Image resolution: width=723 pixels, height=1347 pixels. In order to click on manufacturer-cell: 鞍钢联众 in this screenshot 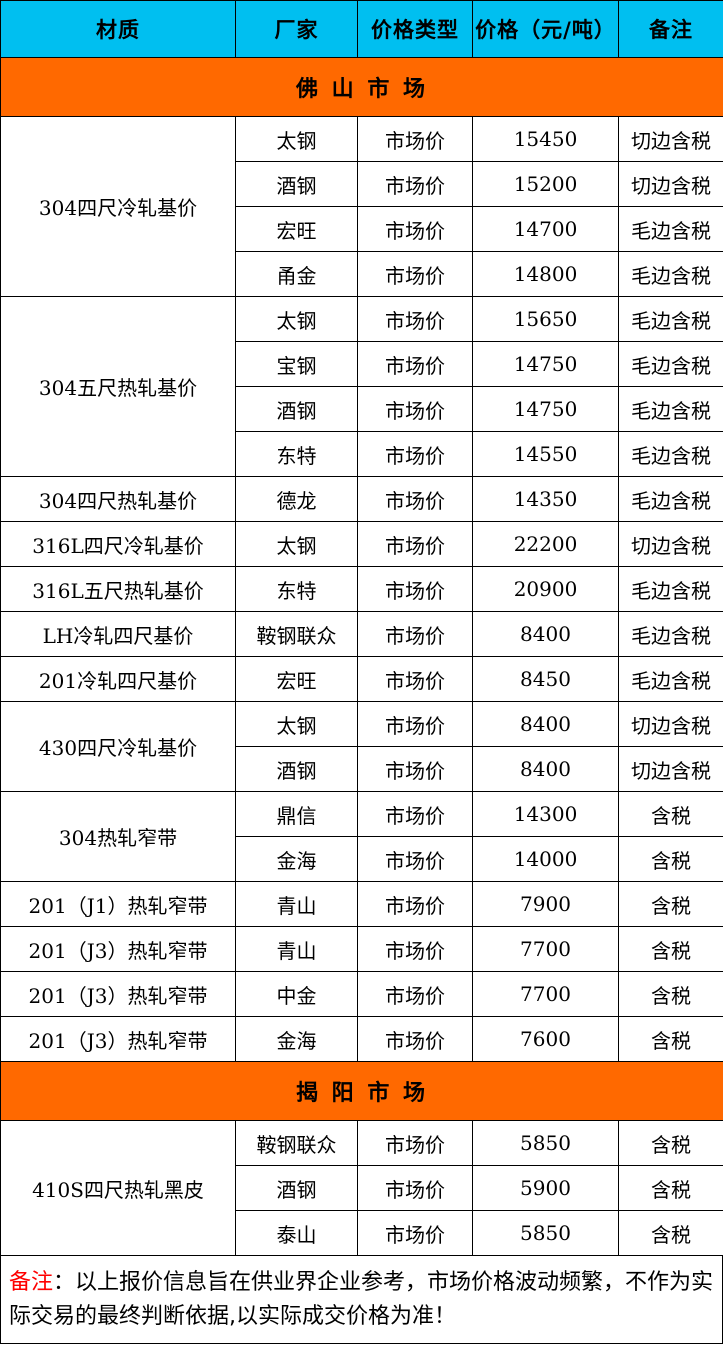, I will do `click(296, 1143)`.